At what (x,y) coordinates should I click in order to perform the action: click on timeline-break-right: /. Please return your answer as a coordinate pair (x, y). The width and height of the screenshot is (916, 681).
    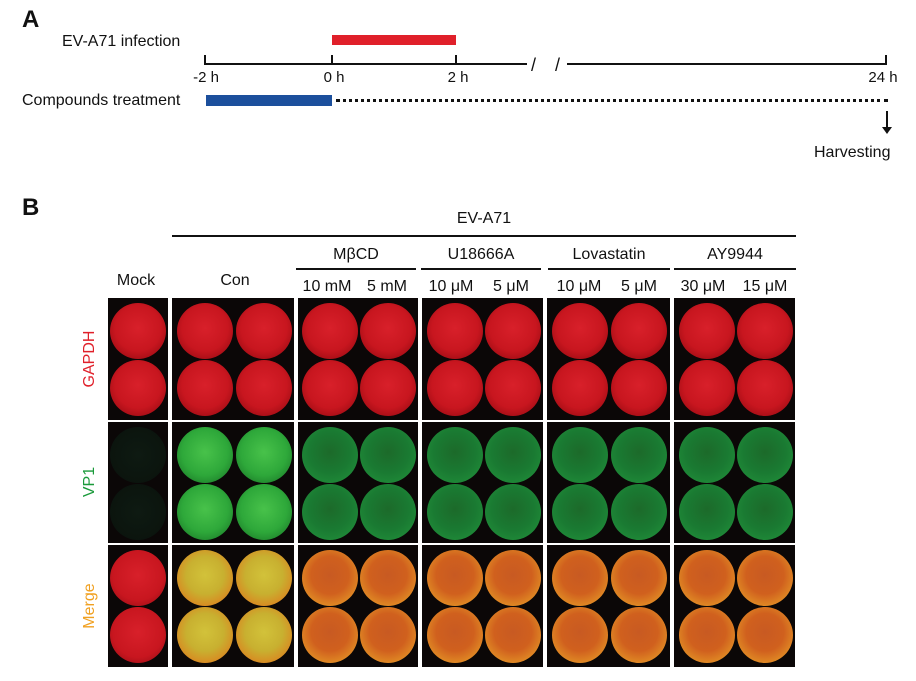
    Looking at the image, I should click on (558, 65).